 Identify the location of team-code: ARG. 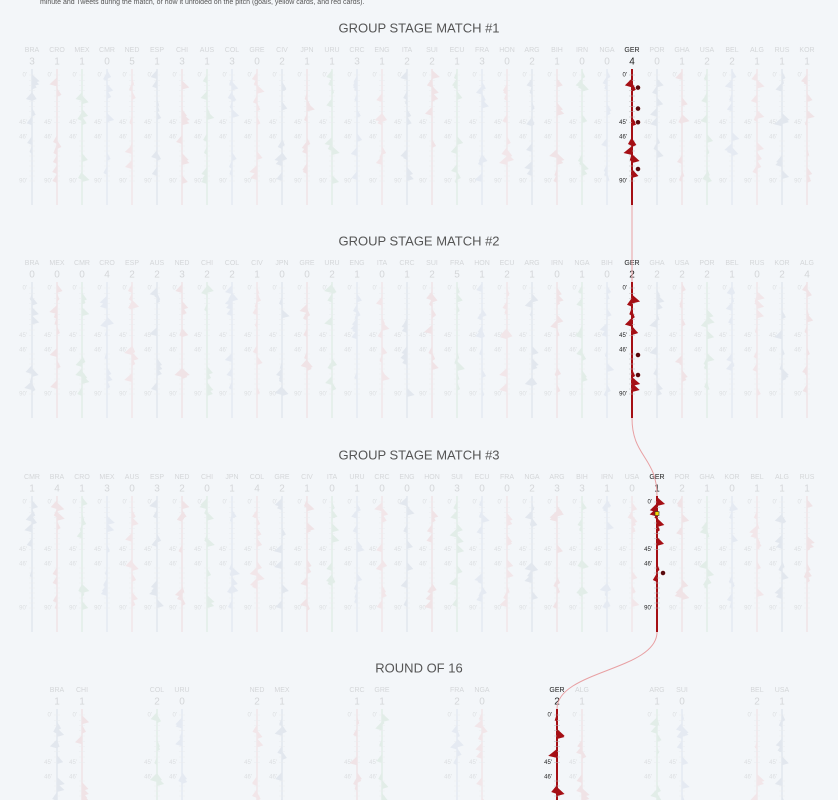
(531, 50).